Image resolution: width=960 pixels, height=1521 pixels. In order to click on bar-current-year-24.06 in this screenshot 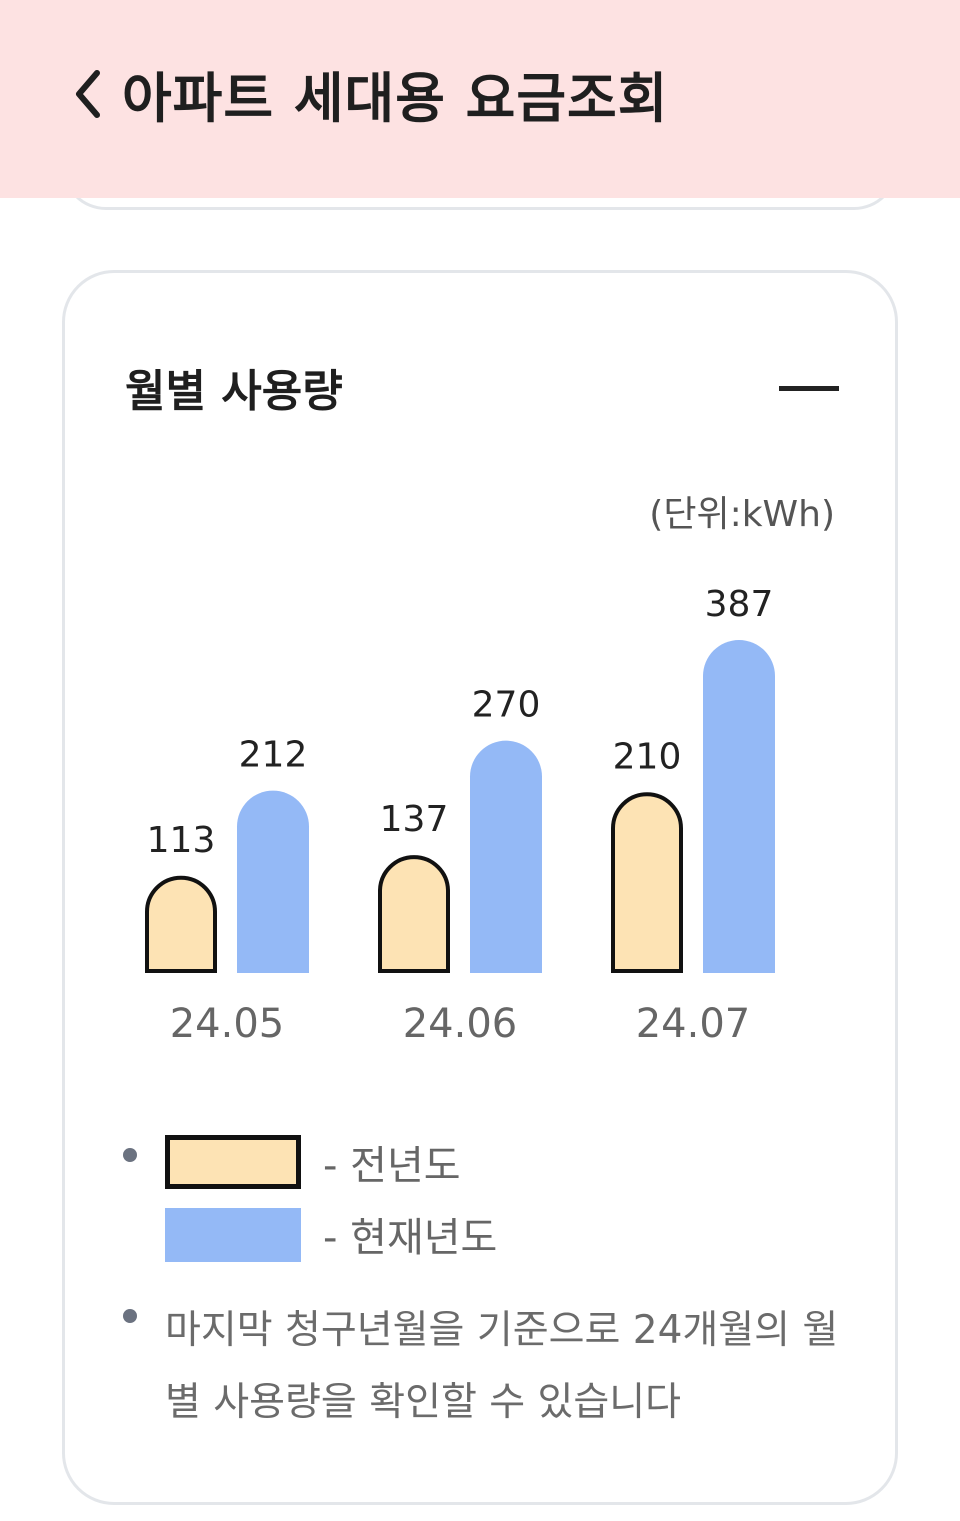, I will do `click(506, 856)`.